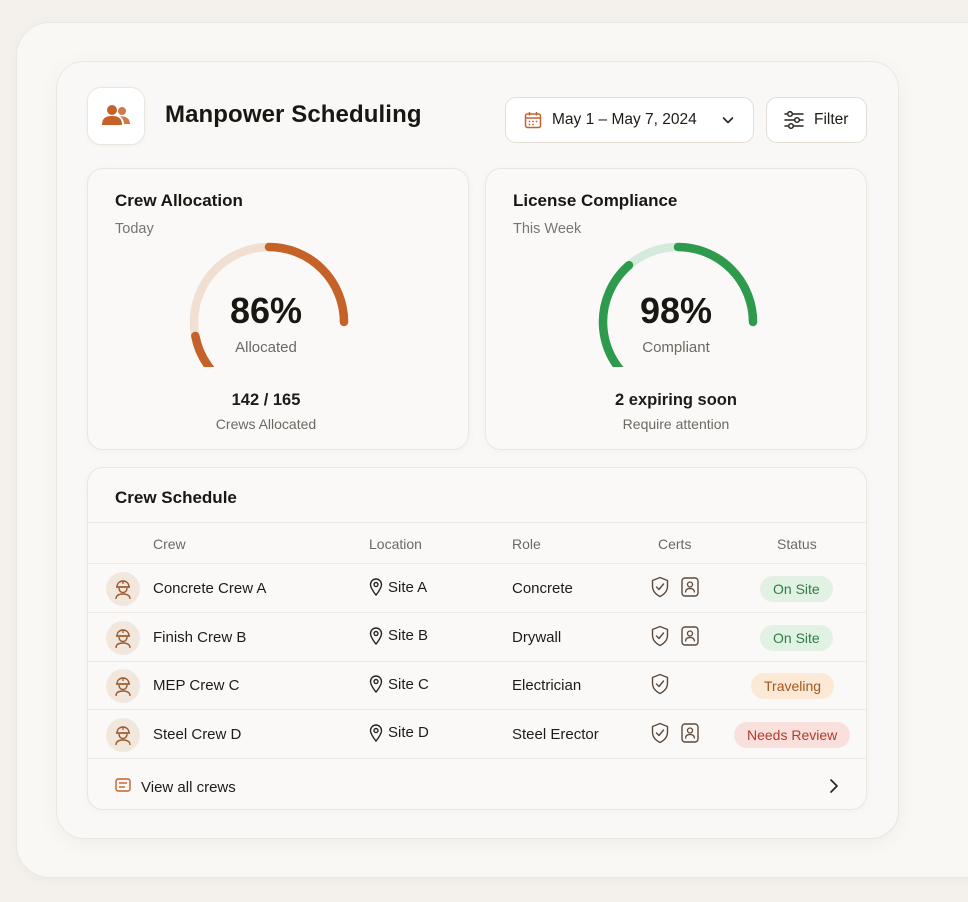 The height and width of the screenshot is (902, 968). I want to click on compliance-percent: 98%, so click(676, 310).